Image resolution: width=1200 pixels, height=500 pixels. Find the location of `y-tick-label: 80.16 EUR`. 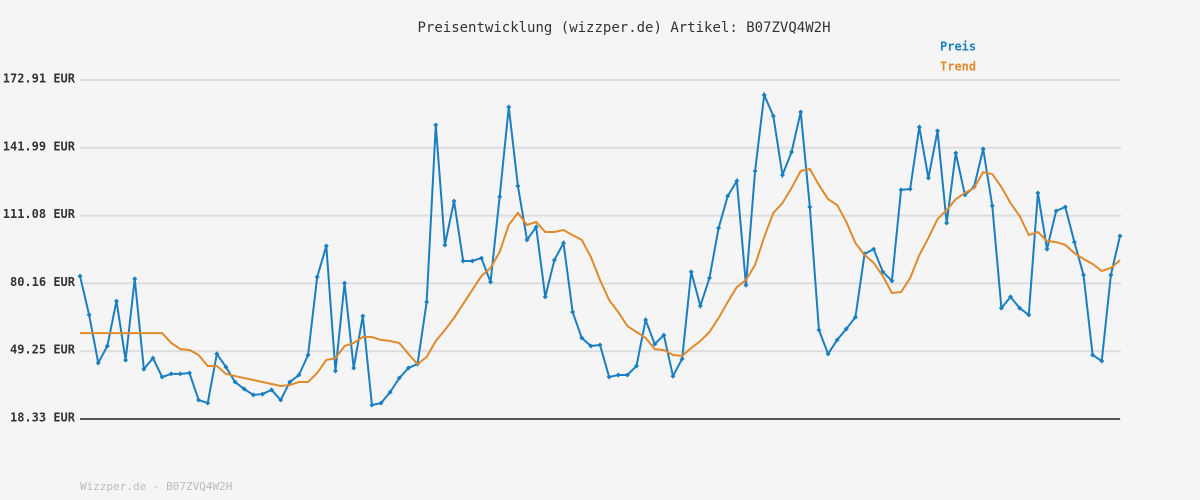

y-tick-label: 80.16 EUR is located at coordinates (43, 282).